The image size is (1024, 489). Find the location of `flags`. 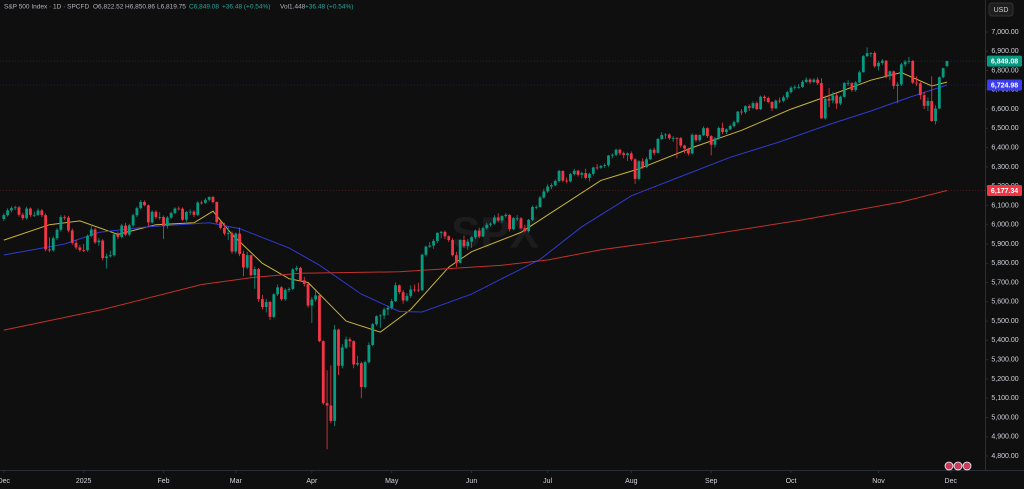

flags is located at coordinates (958, 466).